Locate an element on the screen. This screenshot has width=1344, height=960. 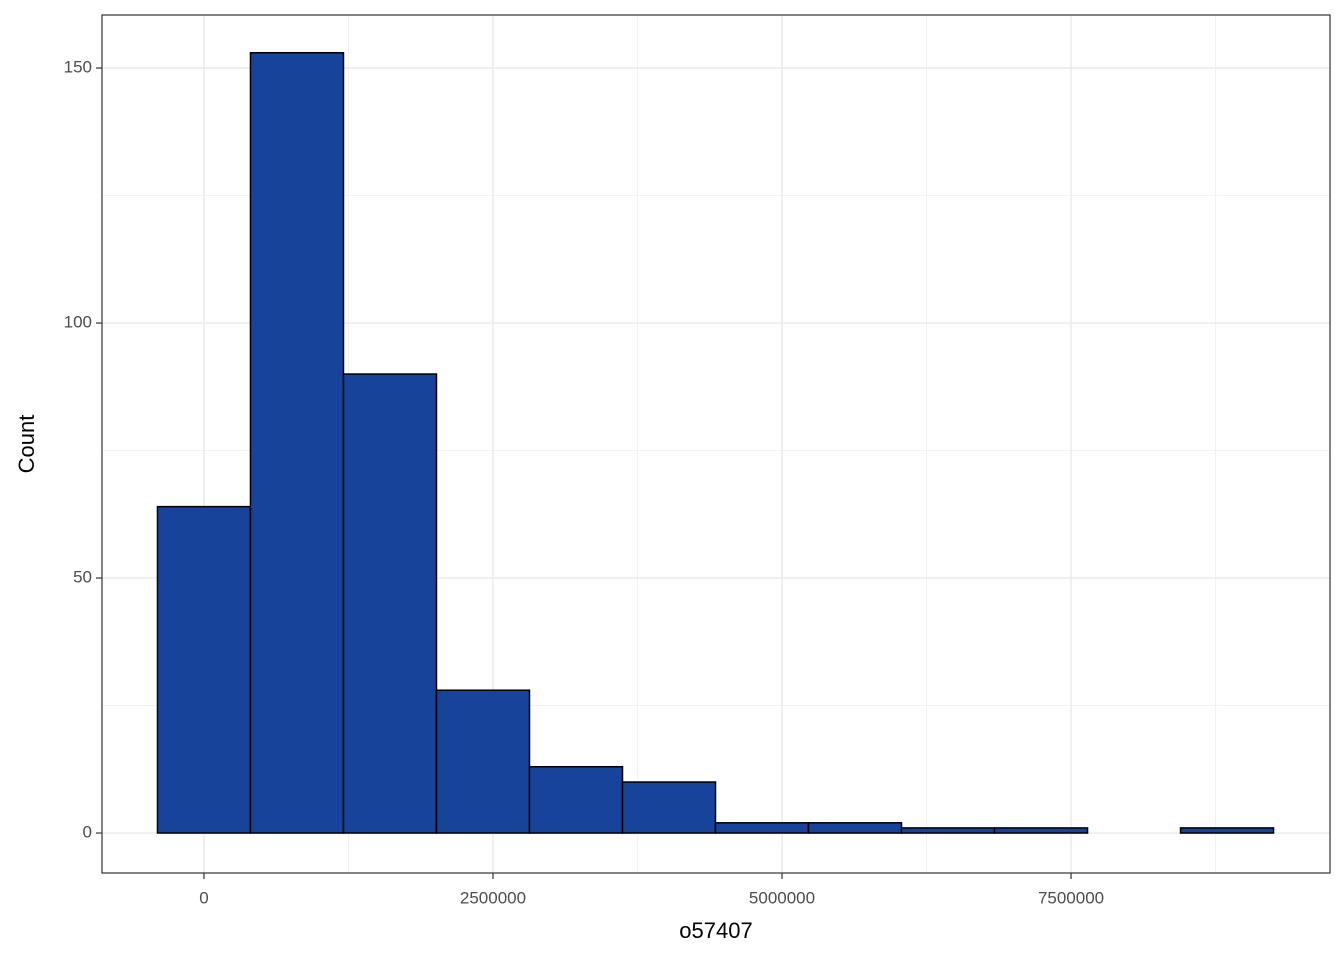
x-tick-label: 2500000 is located at coordinates (493, 897).